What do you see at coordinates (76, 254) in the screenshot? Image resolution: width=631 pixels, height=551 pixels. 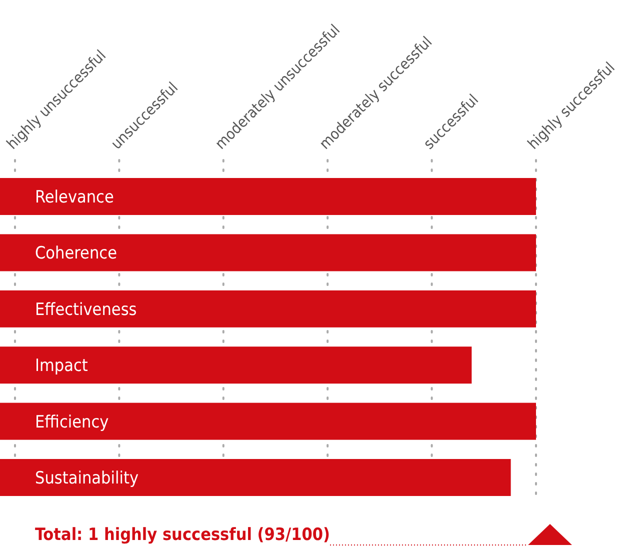 I see `y-tick-label: Coherence` at bounding box center [76, 254].